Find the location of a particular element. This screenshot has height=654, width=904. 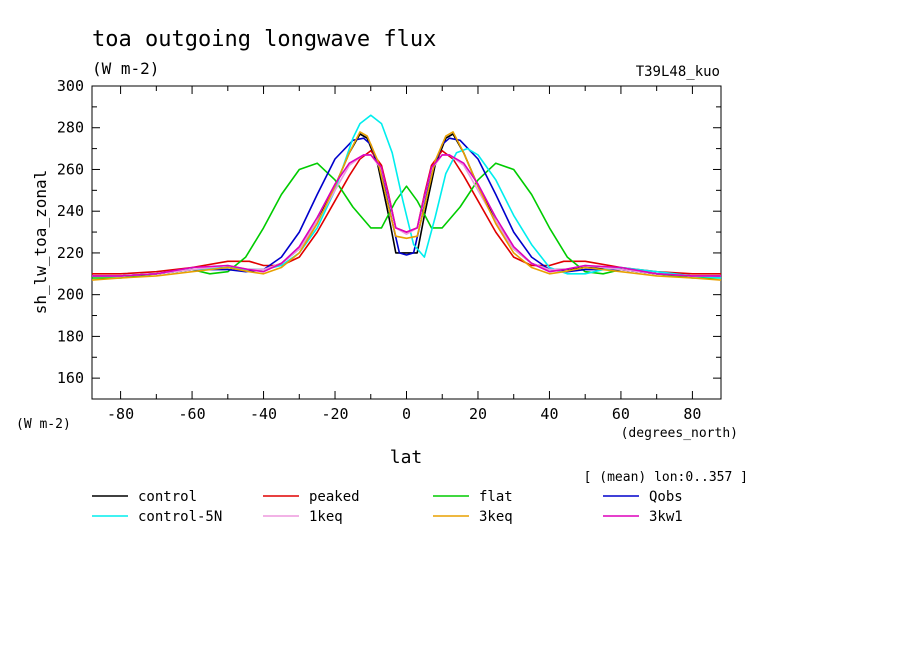

y-tick-label: 200 is located at coordinates (70, 295).